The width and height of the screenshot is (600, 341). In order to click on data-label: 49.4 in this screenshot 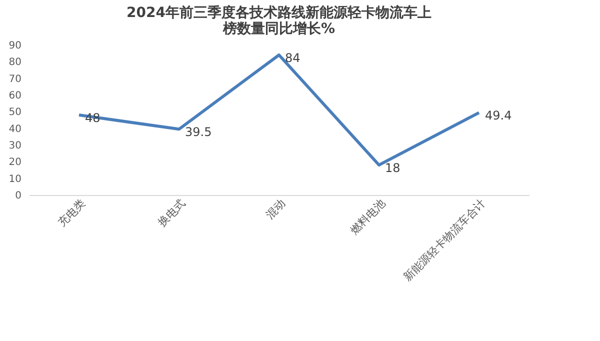, I will do `click(498, 115)`.